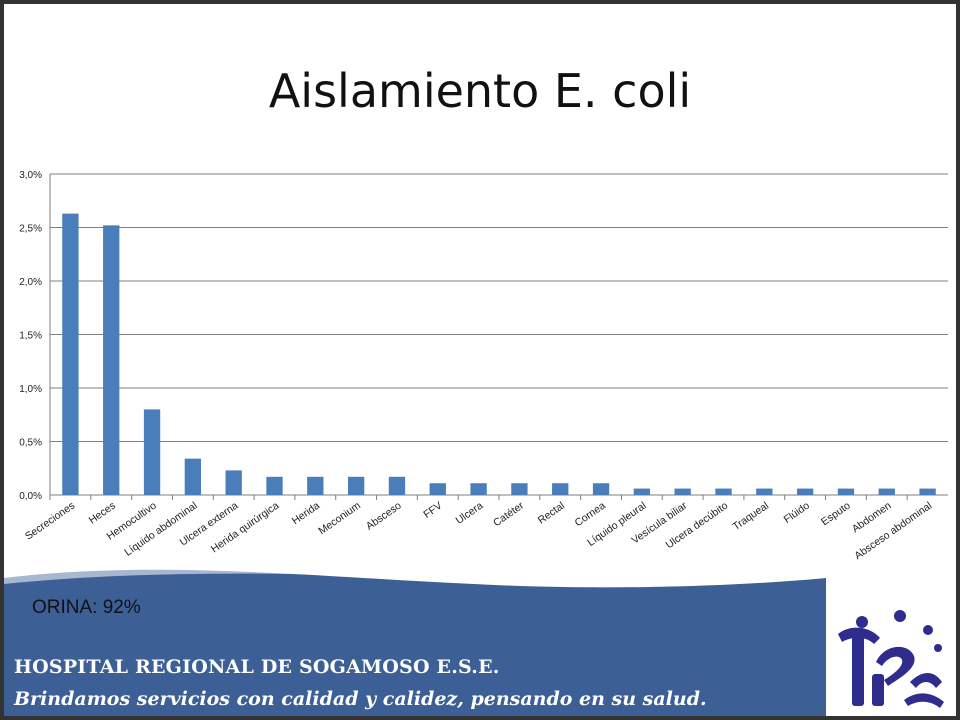  Describe the element at coordinates (214, 574) in the screenshot. I see `banner-wave-highlight` at that location.